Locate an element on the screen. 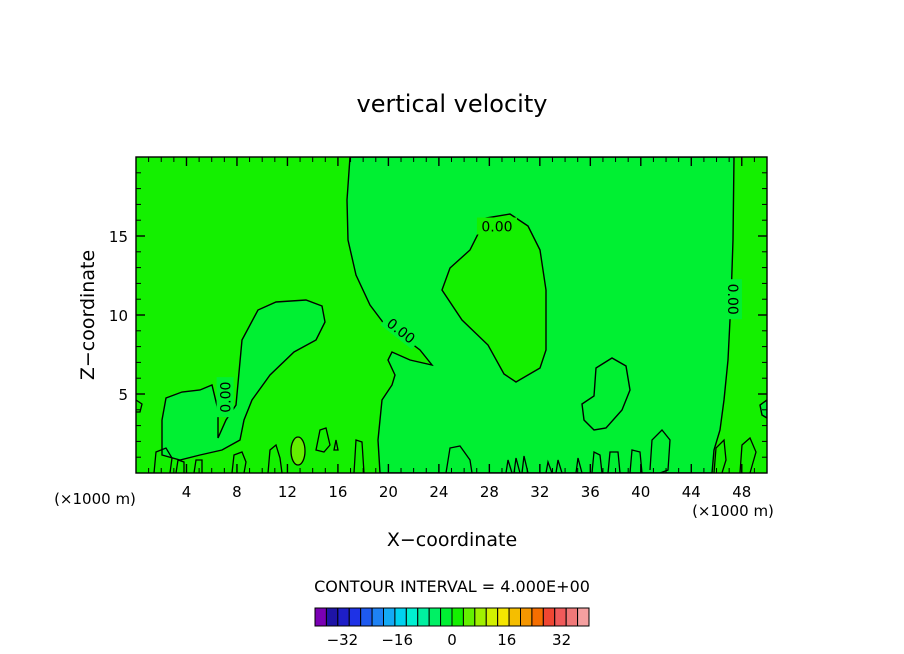 This screenshot has width=904, height=654. y-tick-label: 15 is located at coordinates (118, 237).